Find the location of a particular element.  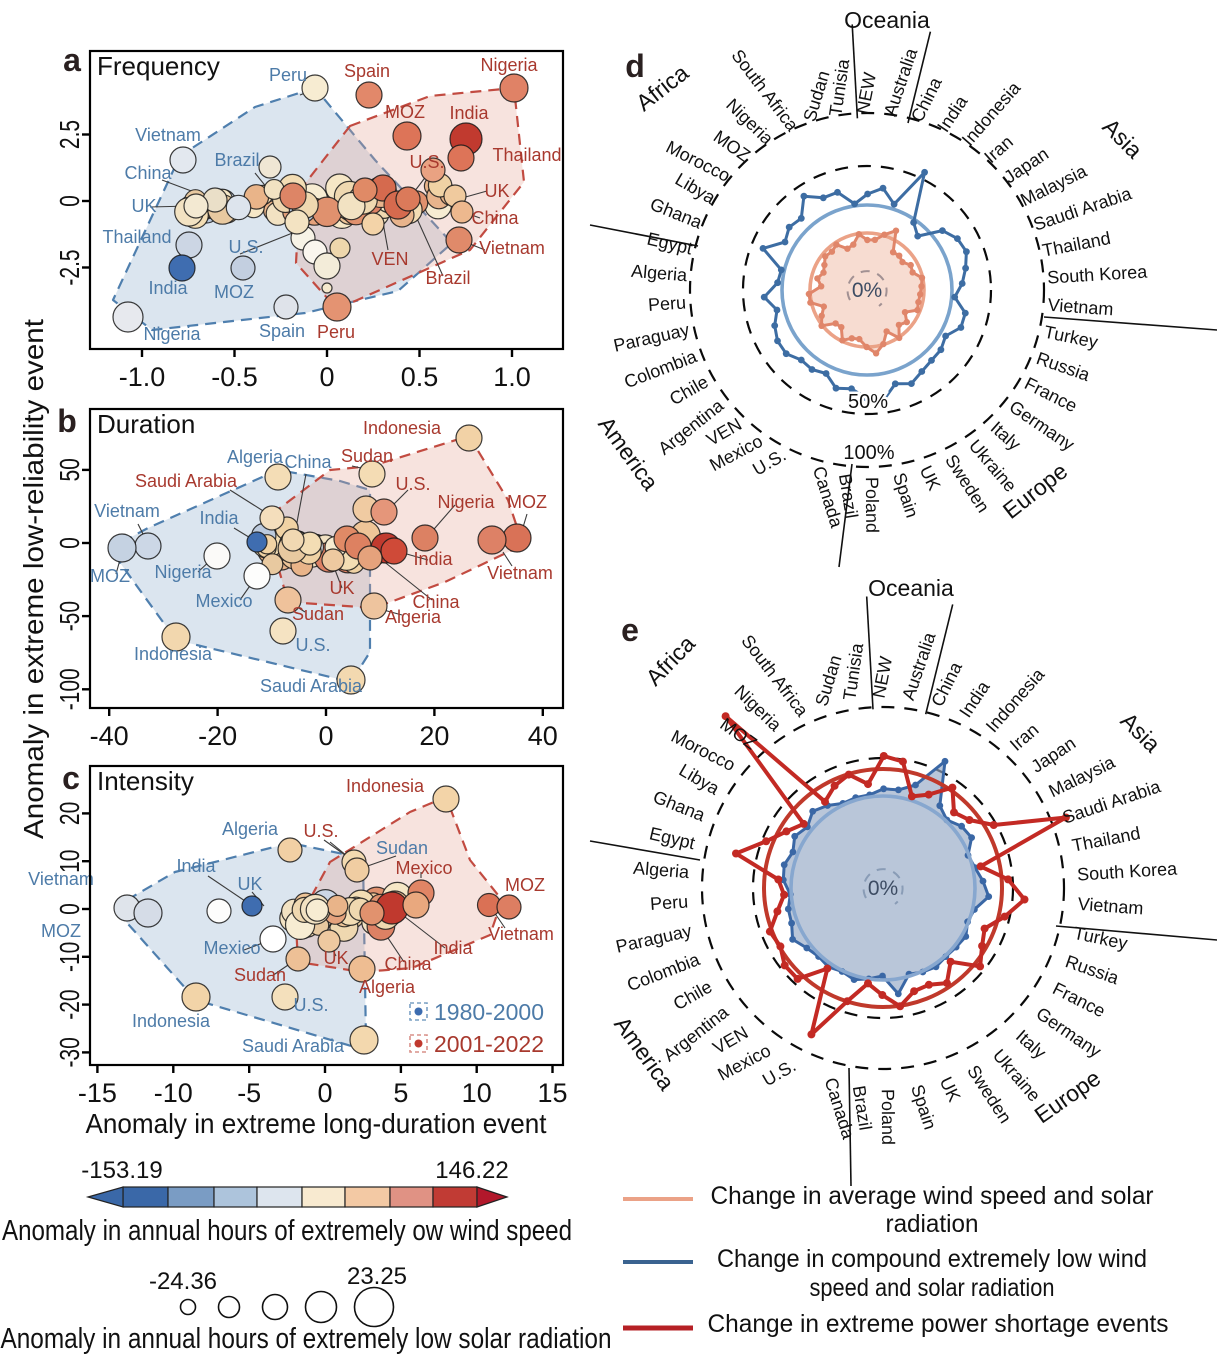

svg-text: -24.36 is located at coordinates (183, 1281).